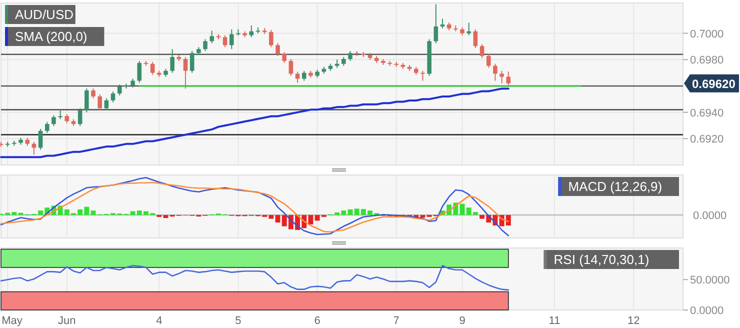 Image resolution: width=740 pixels, height=328 pixels. I want to click on y-tick-label: 0.6940, so click(707, 113).